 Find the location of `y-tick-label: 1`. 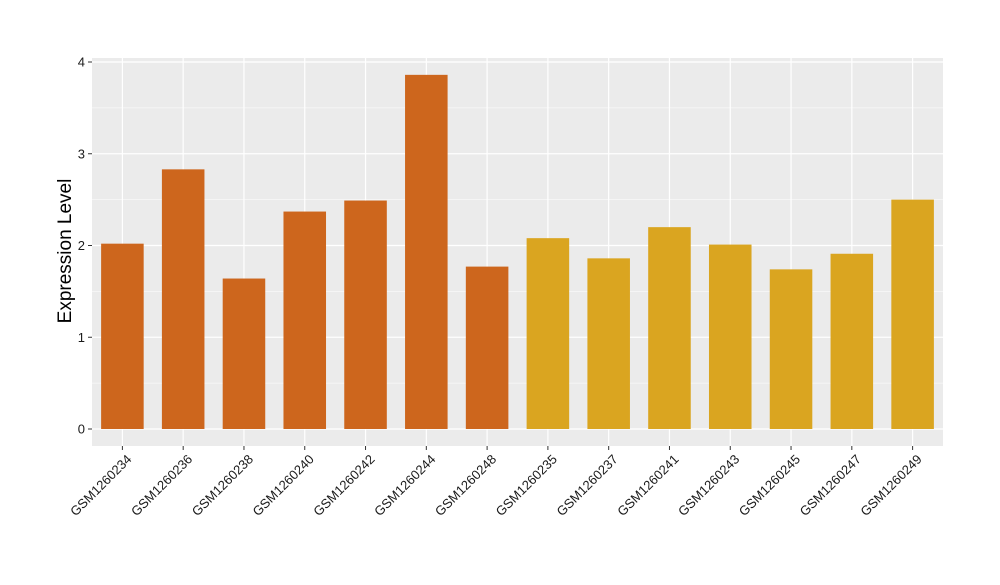

y-tick-label: 1 is located at coordinates (81, 337).